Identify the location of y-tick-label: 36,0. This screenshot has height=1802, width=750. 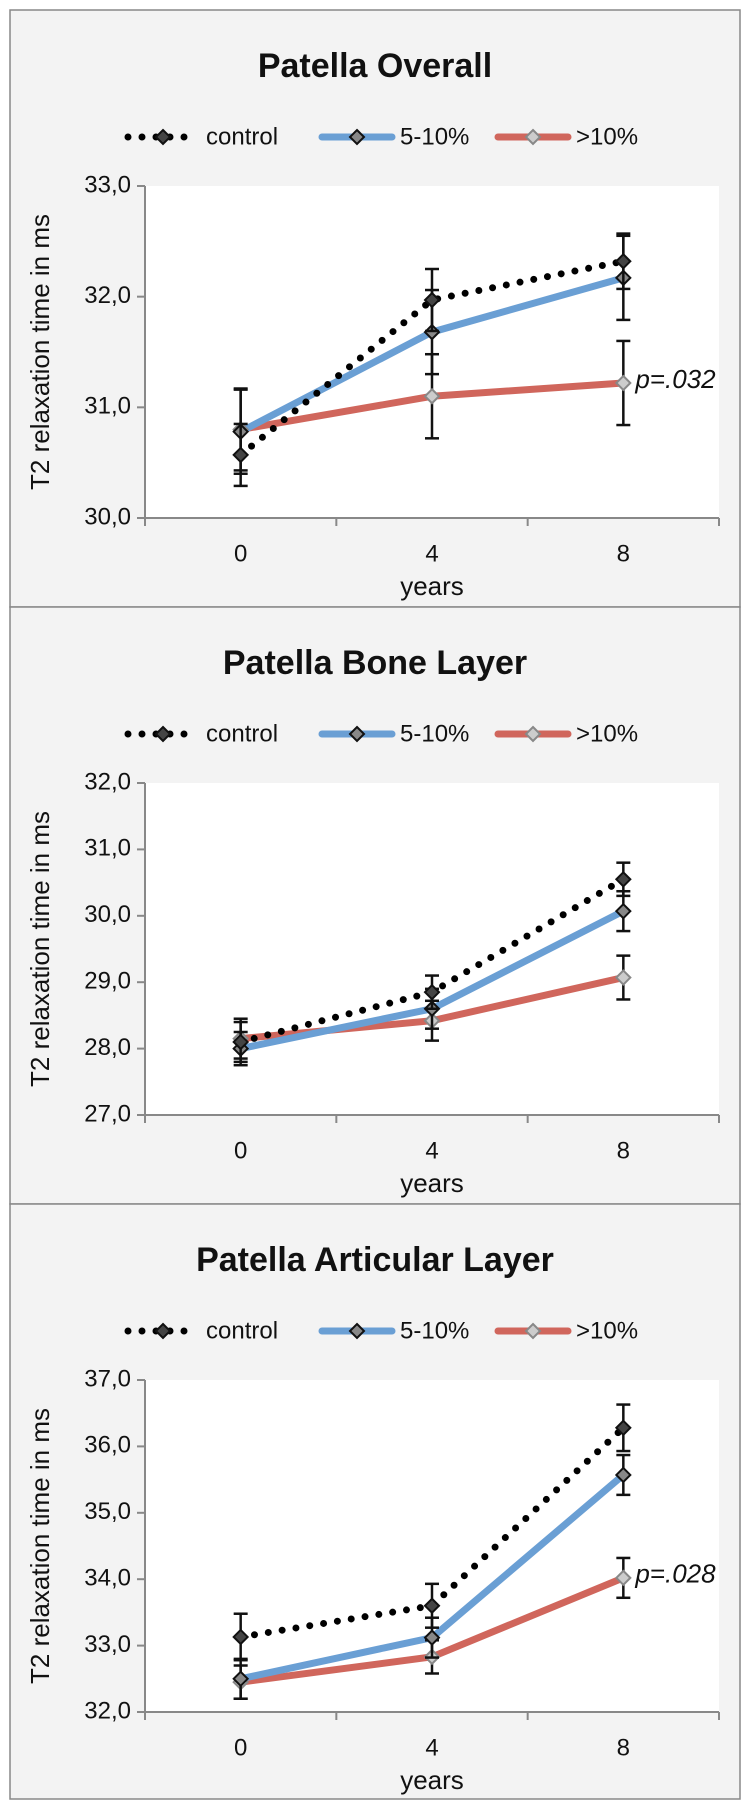
(107, 1445).